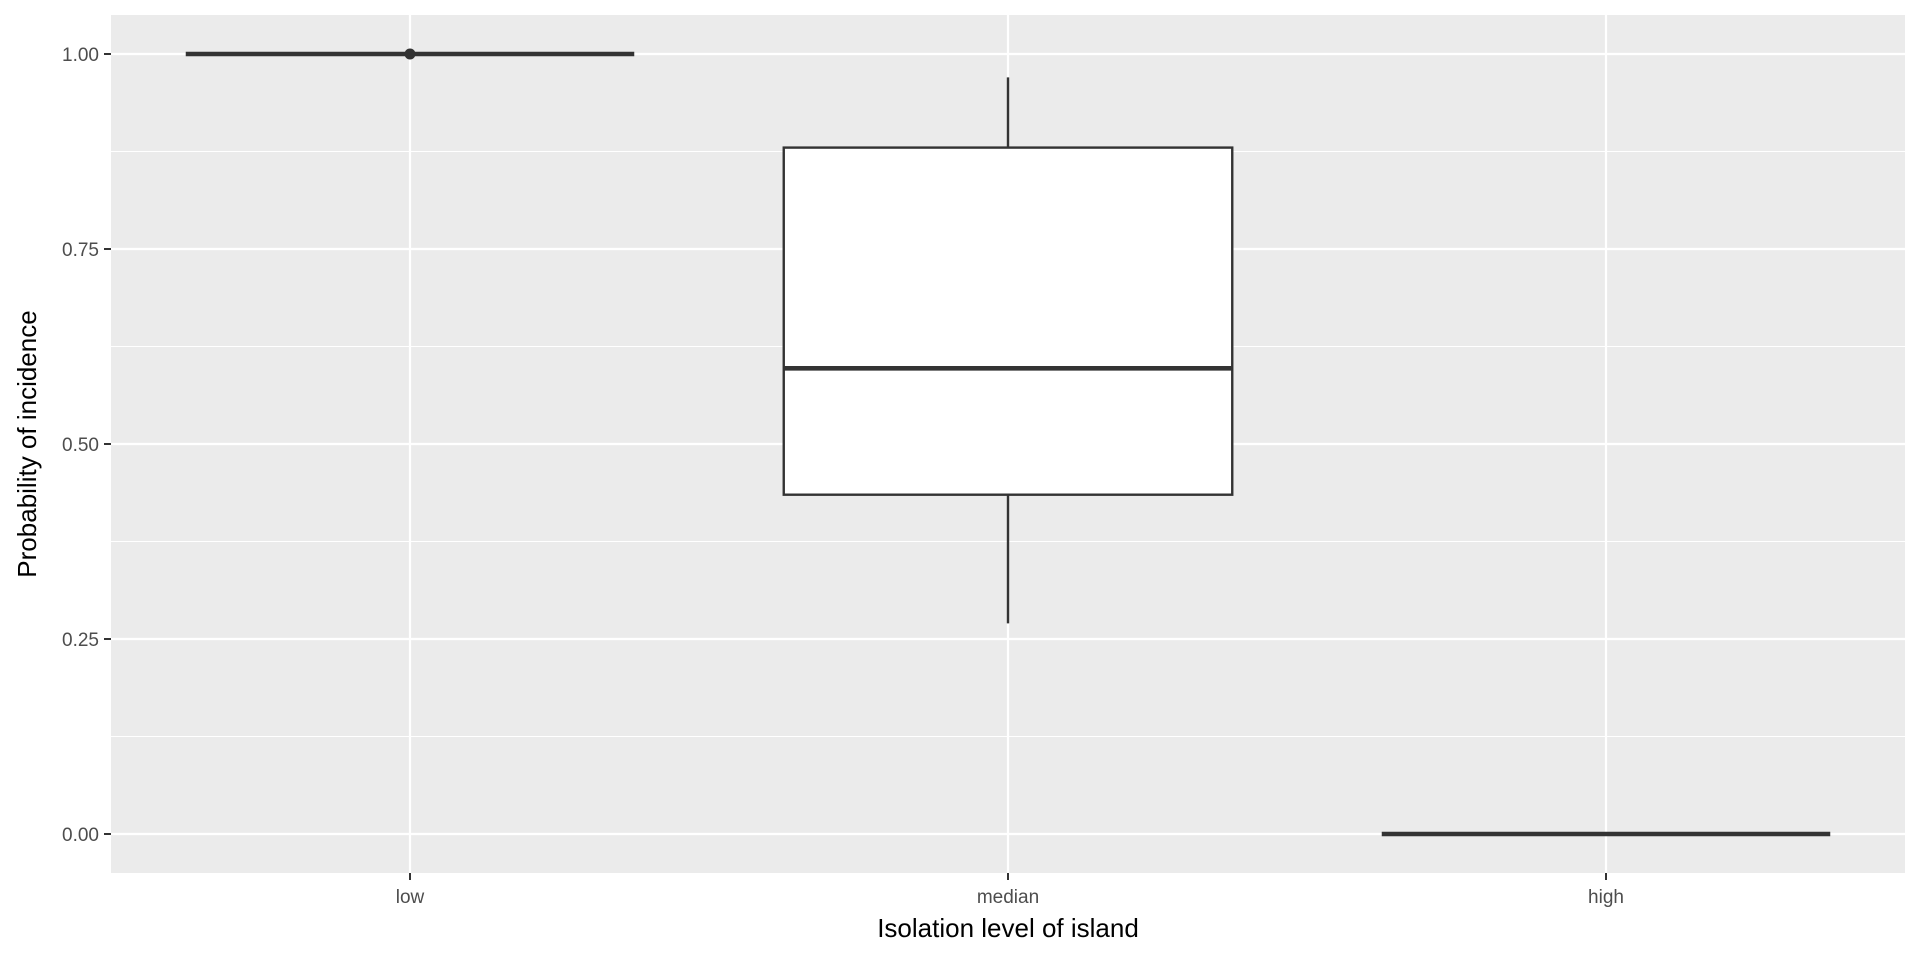 The image size is (1920, 960). Describe the element at coordinates (1008, 321) in the screenshot. I see `box-body` at that location.